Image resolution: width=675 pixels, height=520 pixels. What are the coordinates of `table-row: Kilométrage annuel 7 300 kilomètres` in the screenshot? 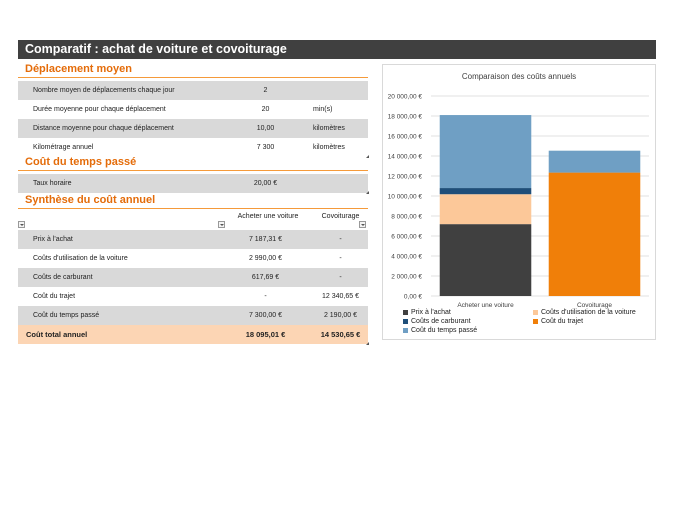 It's located at (193, 148).